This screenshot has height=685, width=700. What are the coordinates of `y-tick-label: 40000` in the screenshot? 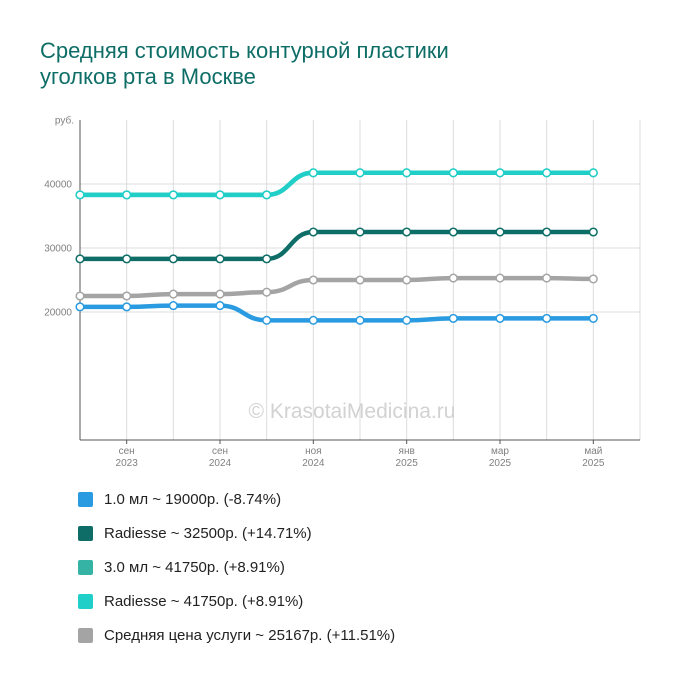 It's located at (58, 185).